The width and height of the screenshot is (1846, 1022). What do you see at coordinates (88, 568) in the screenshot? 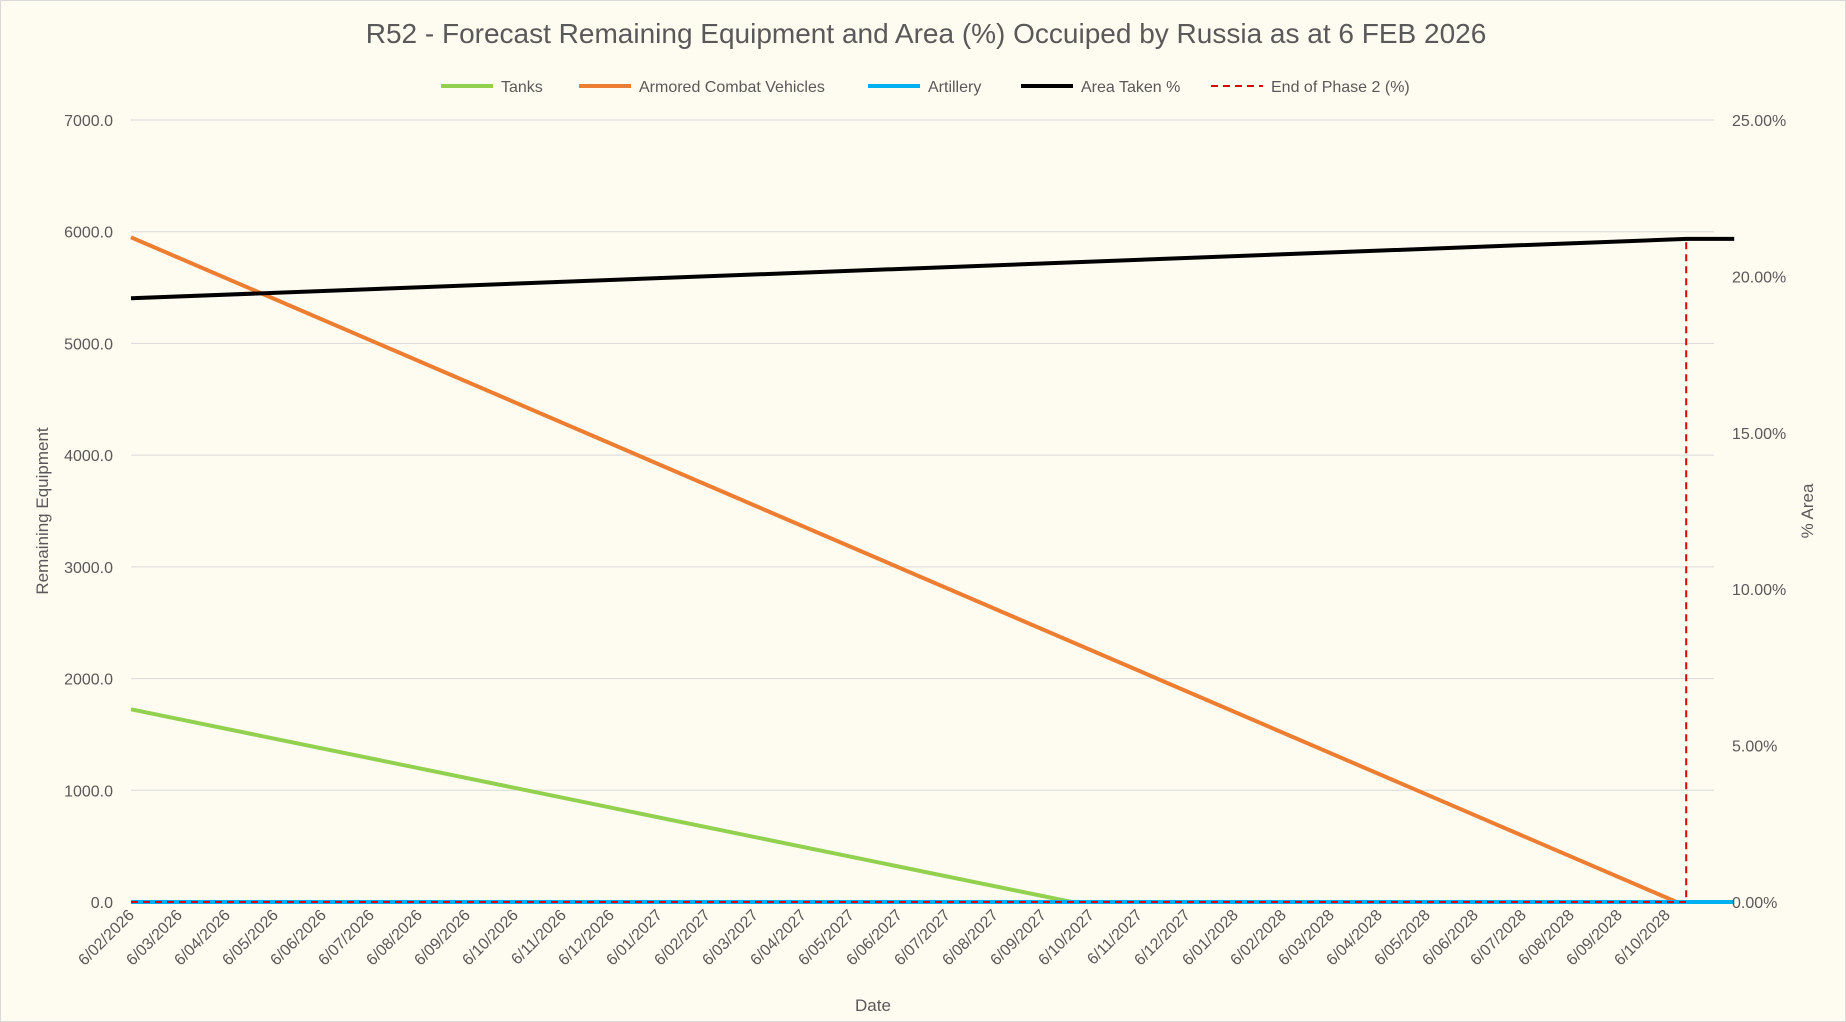
I see `y-tick-label: 3000.0` at bounding box center [88, 568].